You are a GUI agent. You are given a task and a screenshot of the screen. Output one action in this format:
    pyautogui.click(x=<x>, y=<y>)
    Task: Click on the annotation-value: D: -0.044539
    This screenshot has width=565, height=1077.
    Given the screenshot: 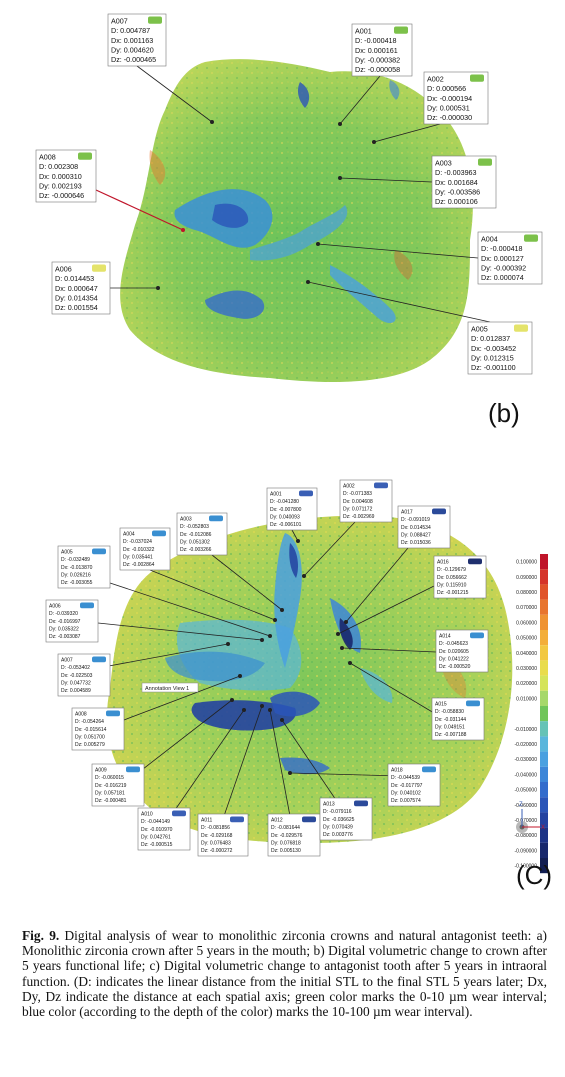 What is the action you would take?
    pyautogui.click(x=405, y=778)
    